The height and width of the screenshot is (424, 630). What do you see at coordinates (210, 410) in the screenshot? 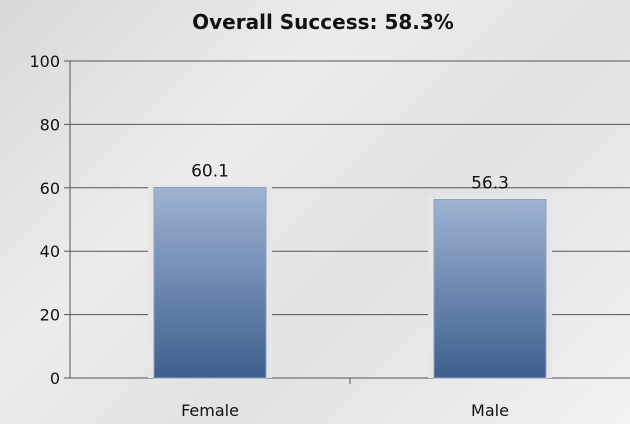
I see `x-category-label: Female` at bounding box center [210, 410].